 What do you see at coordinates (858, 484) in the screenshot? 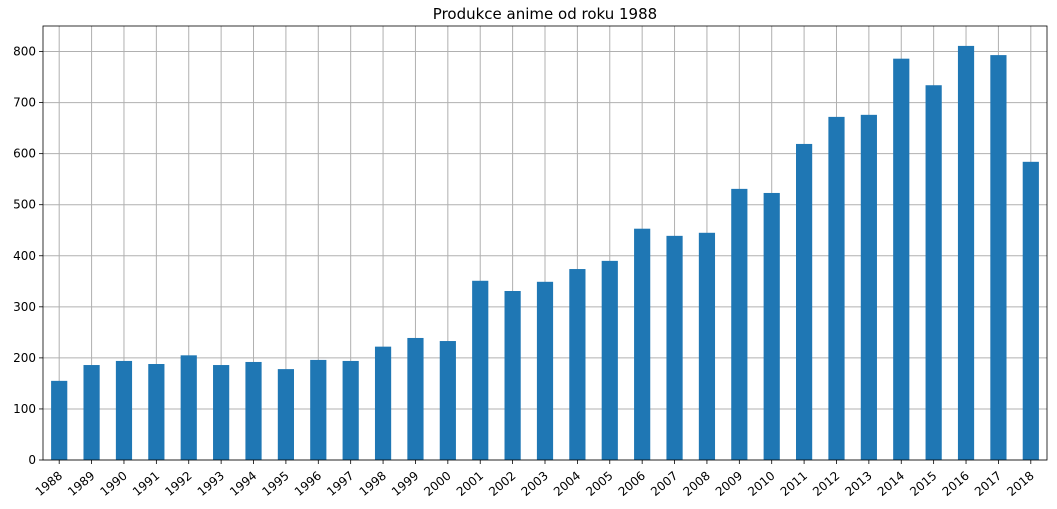
I see `x-tick-label: 2013` at bounding box center [858, 484].